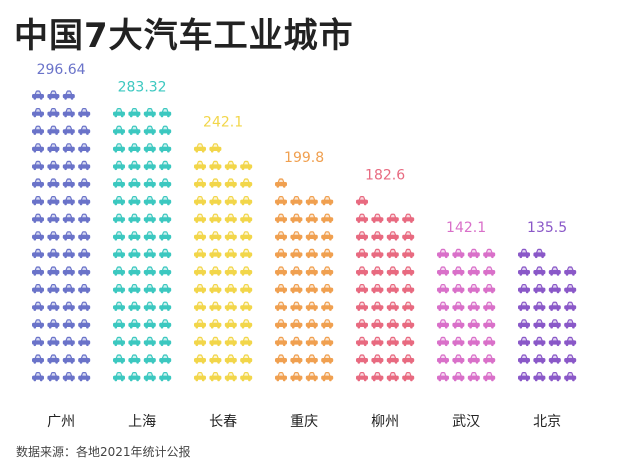 The height and width of the screenshot is (465, 631). I want to click on category-label: 重庆, so click(304, 422).